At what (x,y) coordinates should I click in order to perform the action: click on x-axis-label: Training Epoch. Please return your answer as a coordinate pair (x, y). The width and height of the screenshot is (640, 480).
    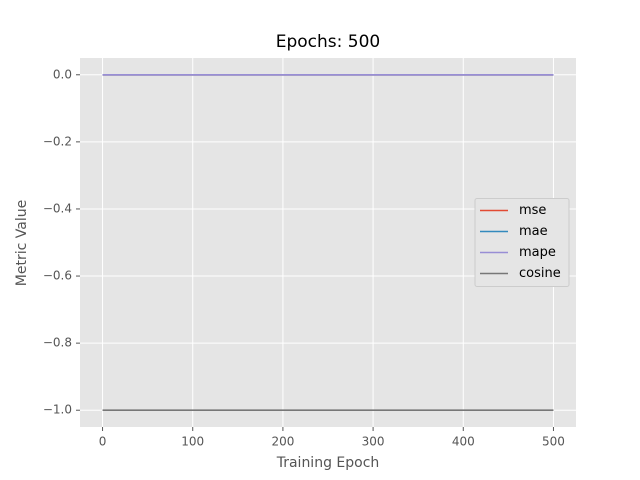
    Looking at the image, I should click on (328, 463).